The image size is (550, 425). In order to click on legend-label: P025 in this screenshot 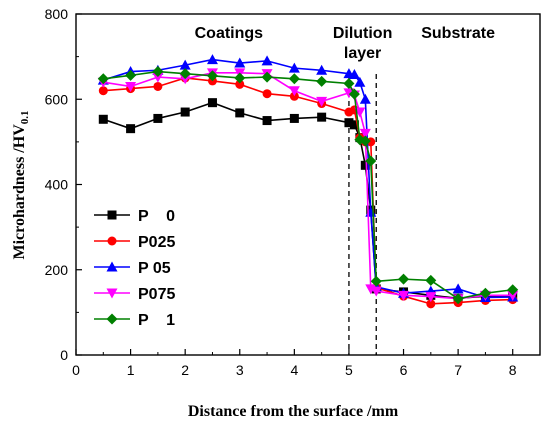, I will do `click(156, 242)`.